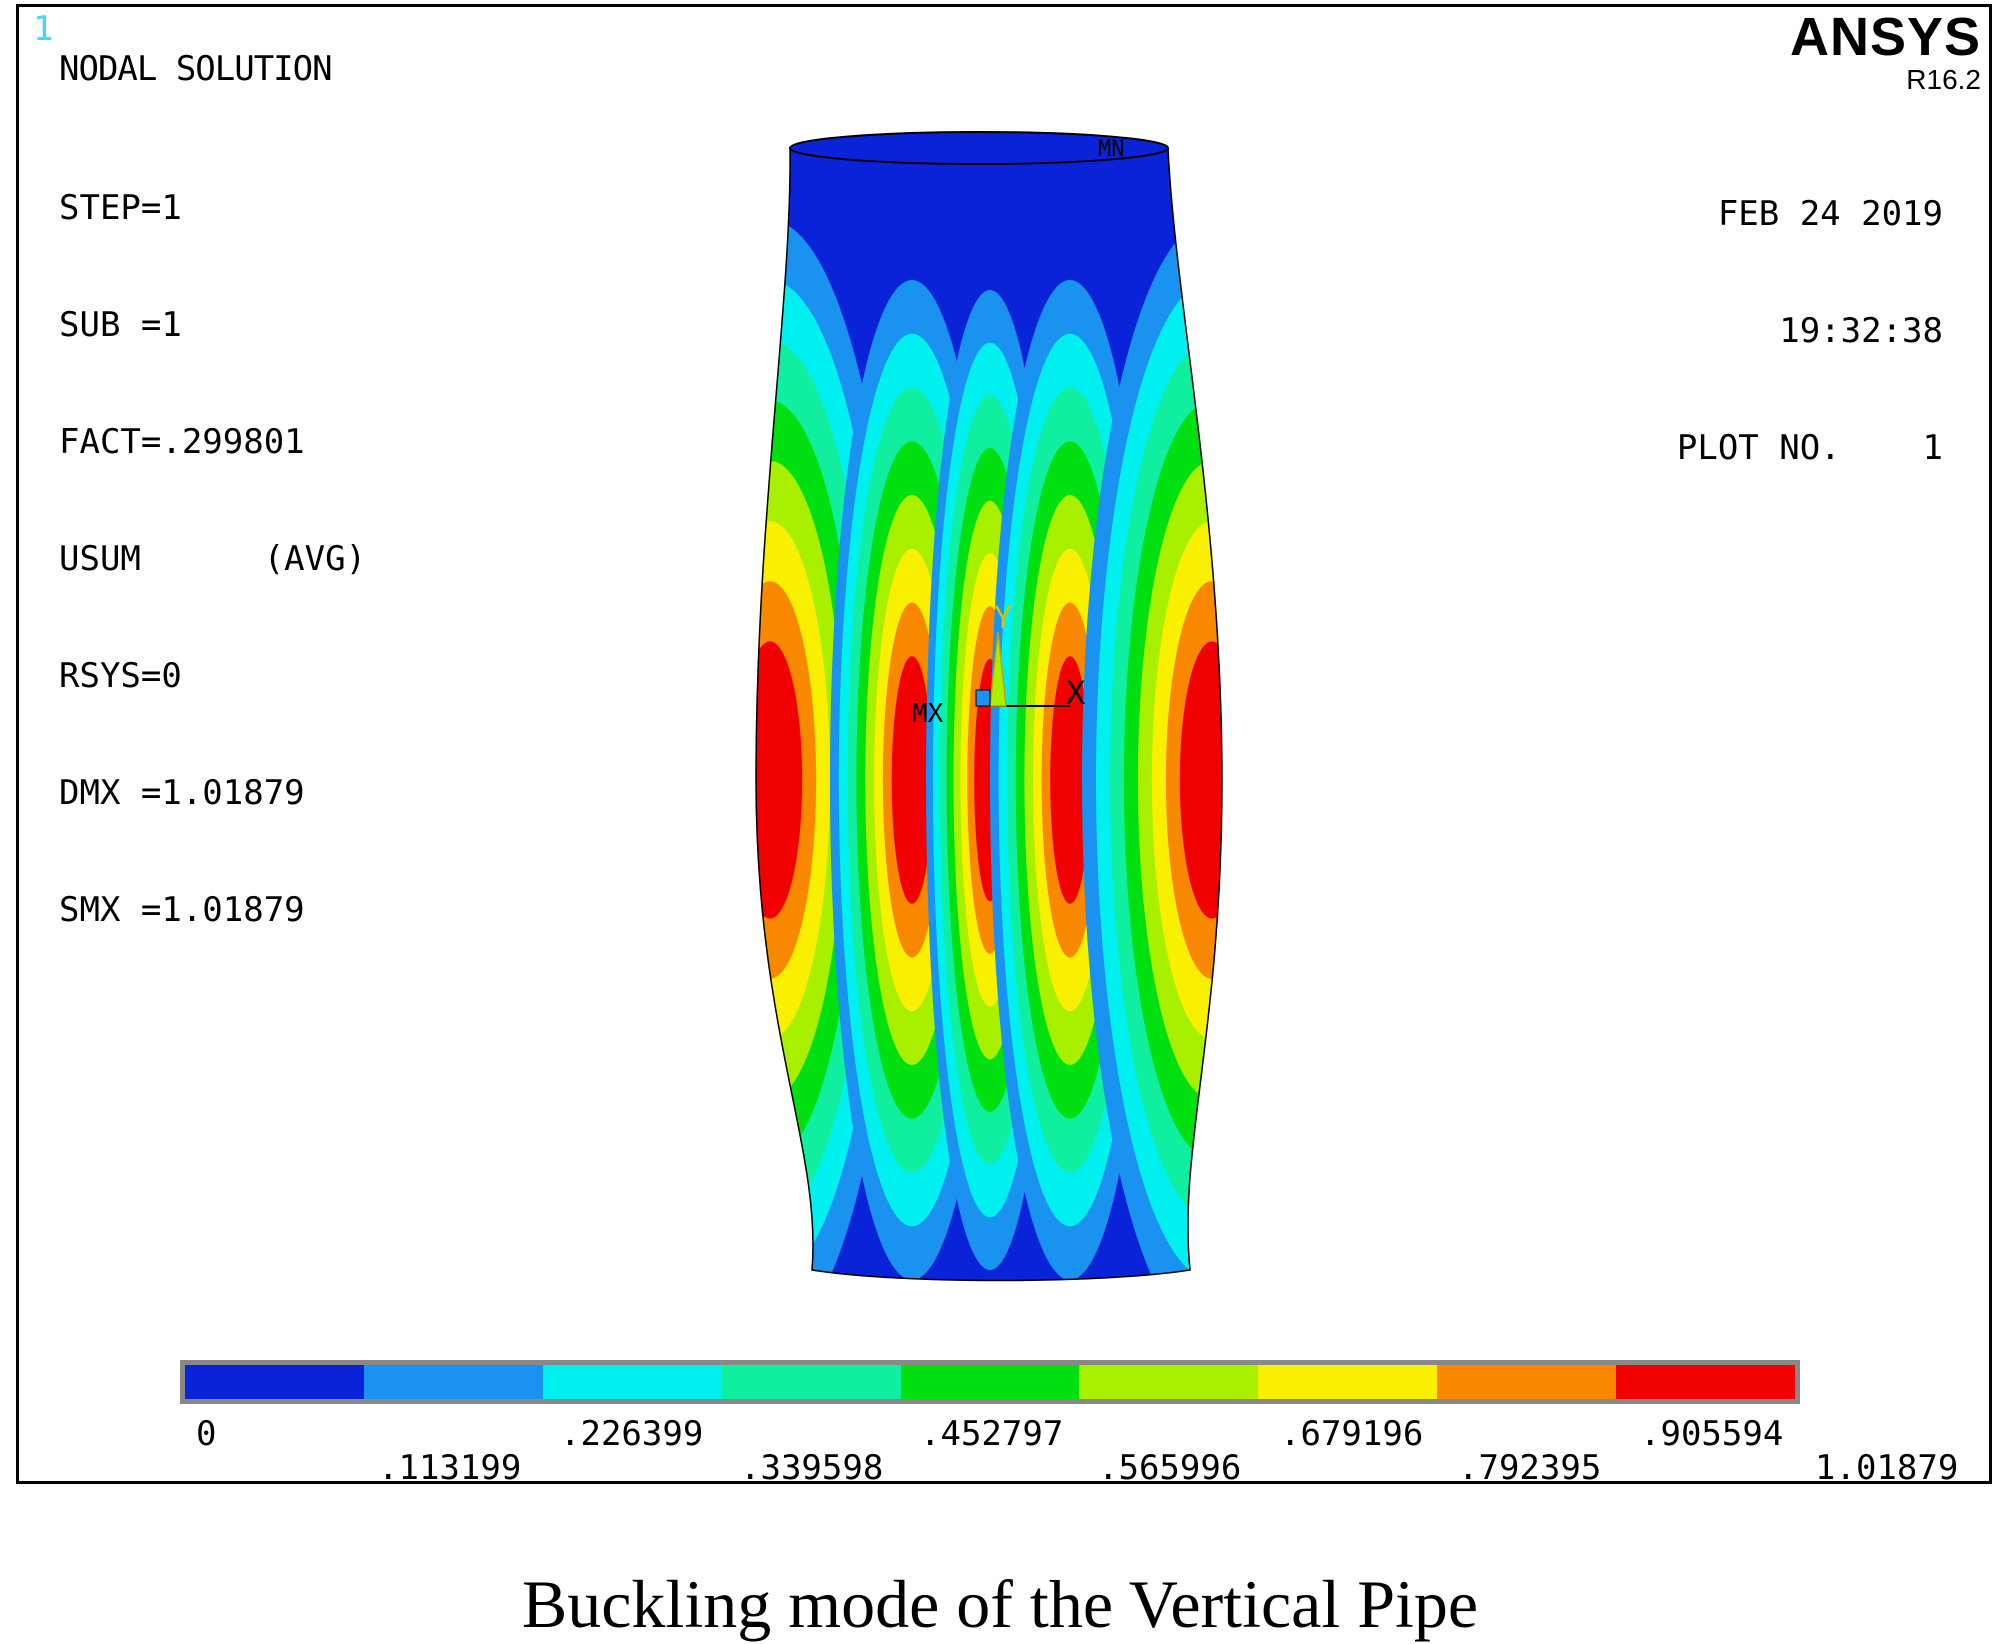 The height and width of the screenshot is (1644, 2000). I want to click on ansys-logo: ANSYS R16.2, so click(1885, 52).